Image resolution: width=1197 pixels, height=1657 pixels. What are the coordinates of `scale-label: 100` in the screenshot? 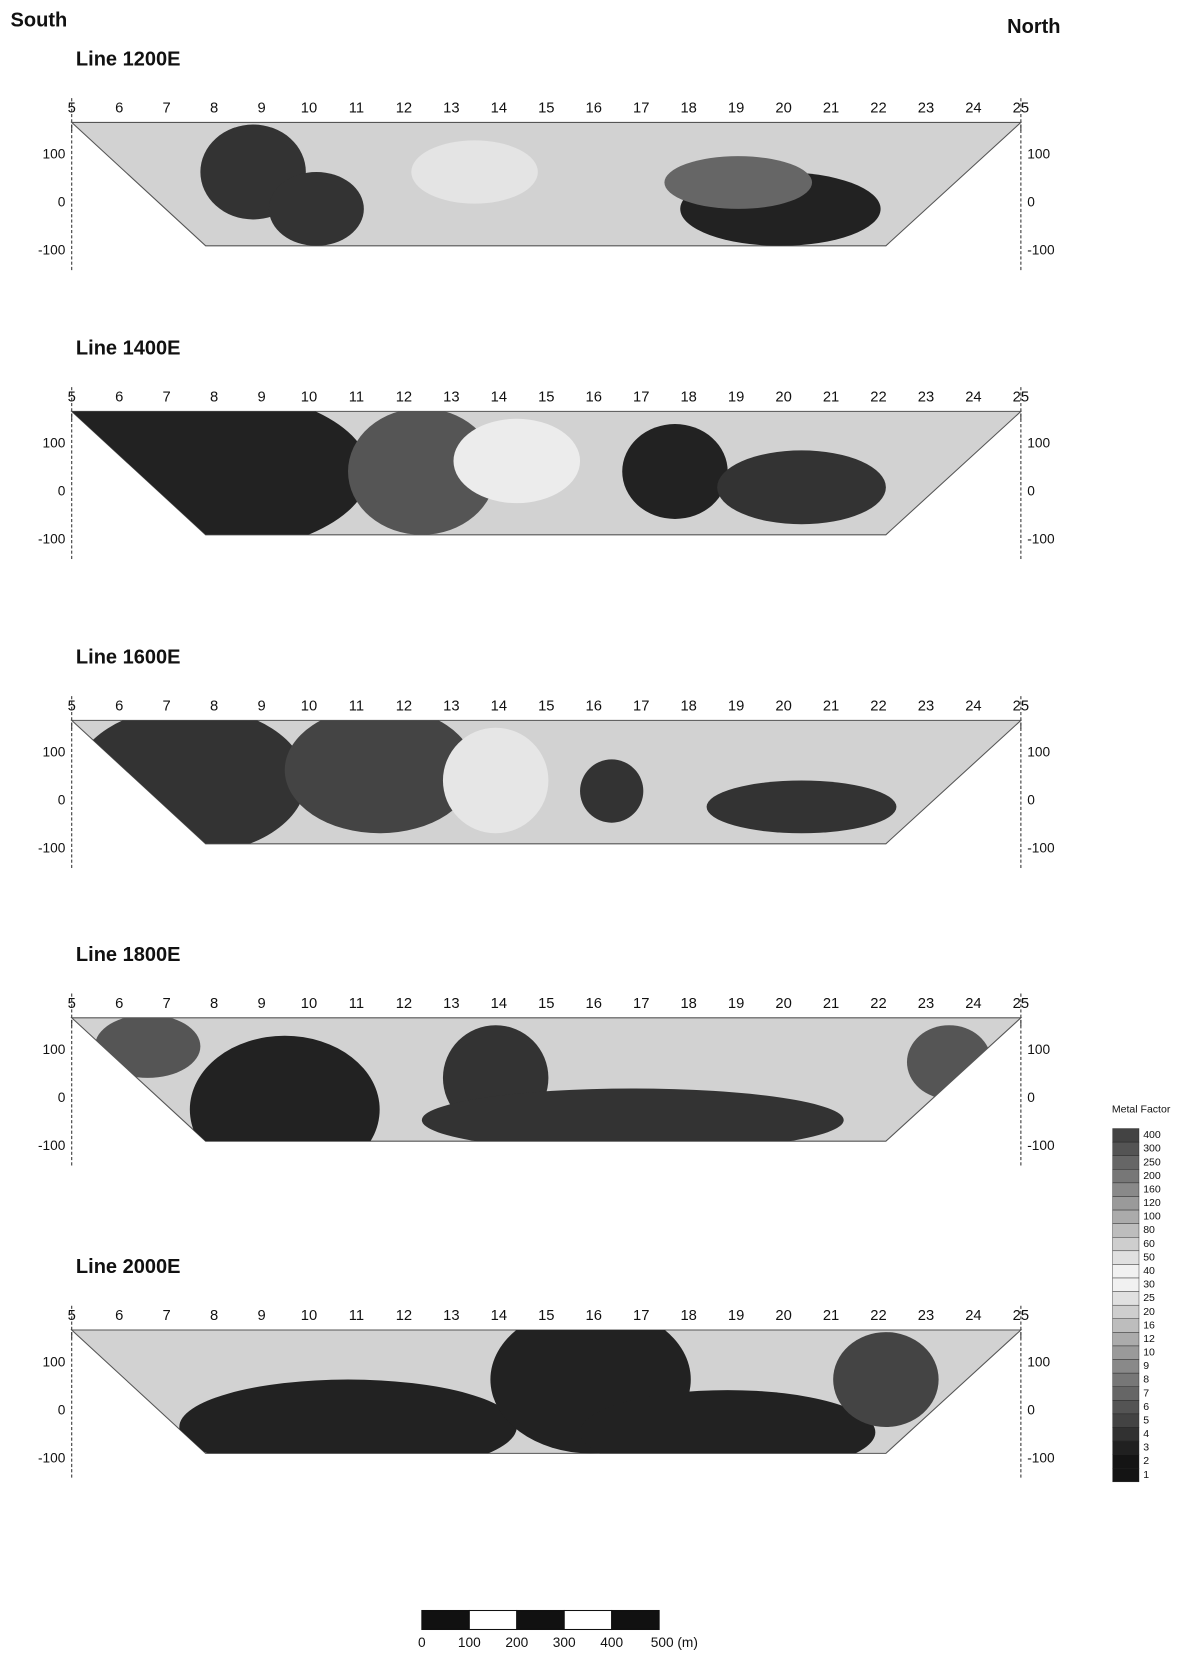 It's located at (469, 1642).